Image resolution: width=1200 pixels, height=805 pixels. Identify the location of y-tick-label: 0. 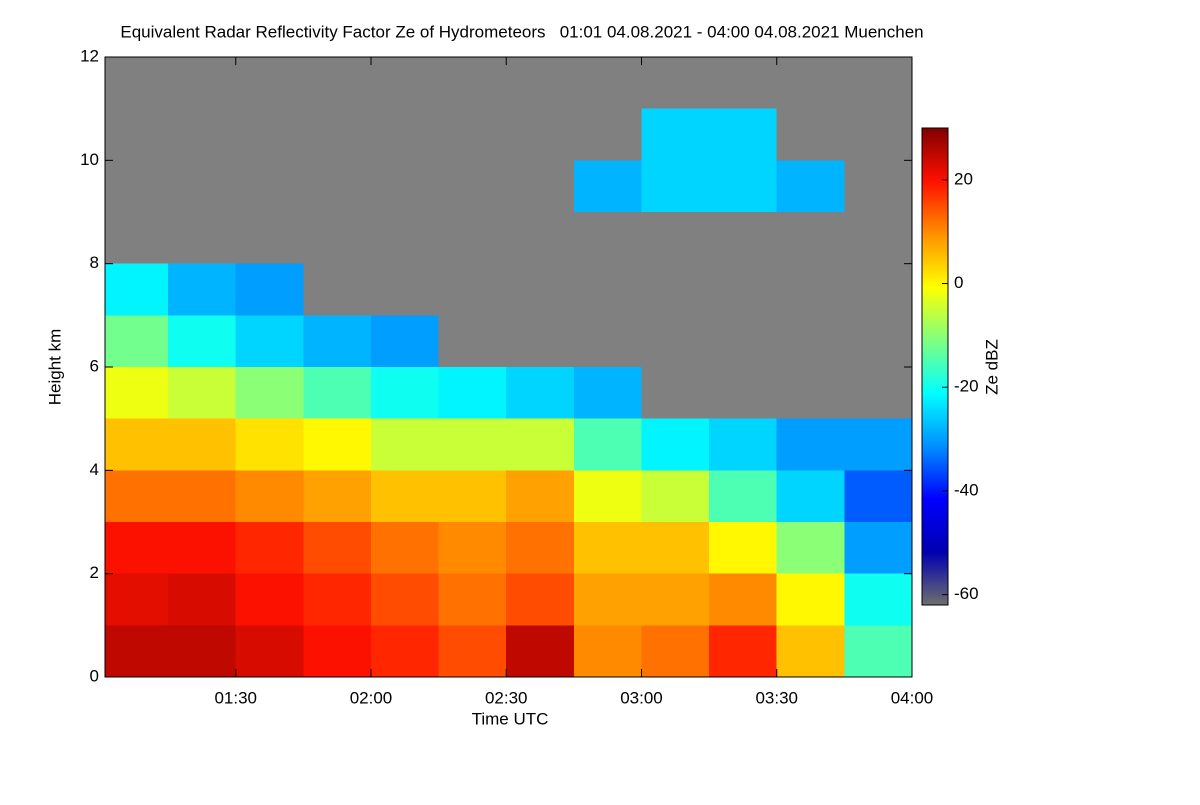
(94, 675).